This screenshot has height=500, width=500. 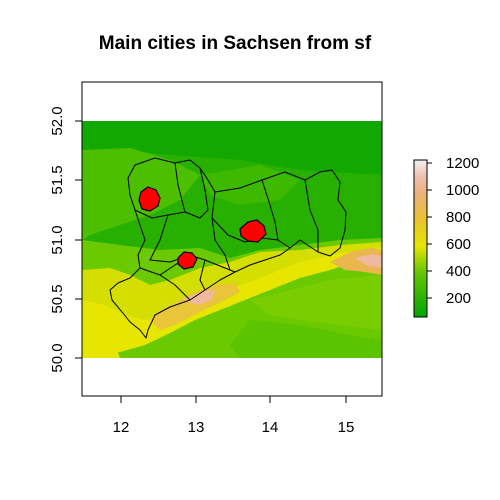 What do you see at coordinates (458, 298) in the screenshot?
I see `legend-tick-label: 200` at bounding box center [458, 298].